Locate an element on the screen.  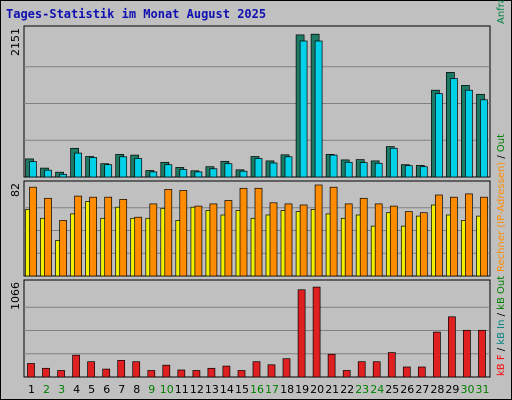
day-label: 3 is located at coordinates (61, 389).